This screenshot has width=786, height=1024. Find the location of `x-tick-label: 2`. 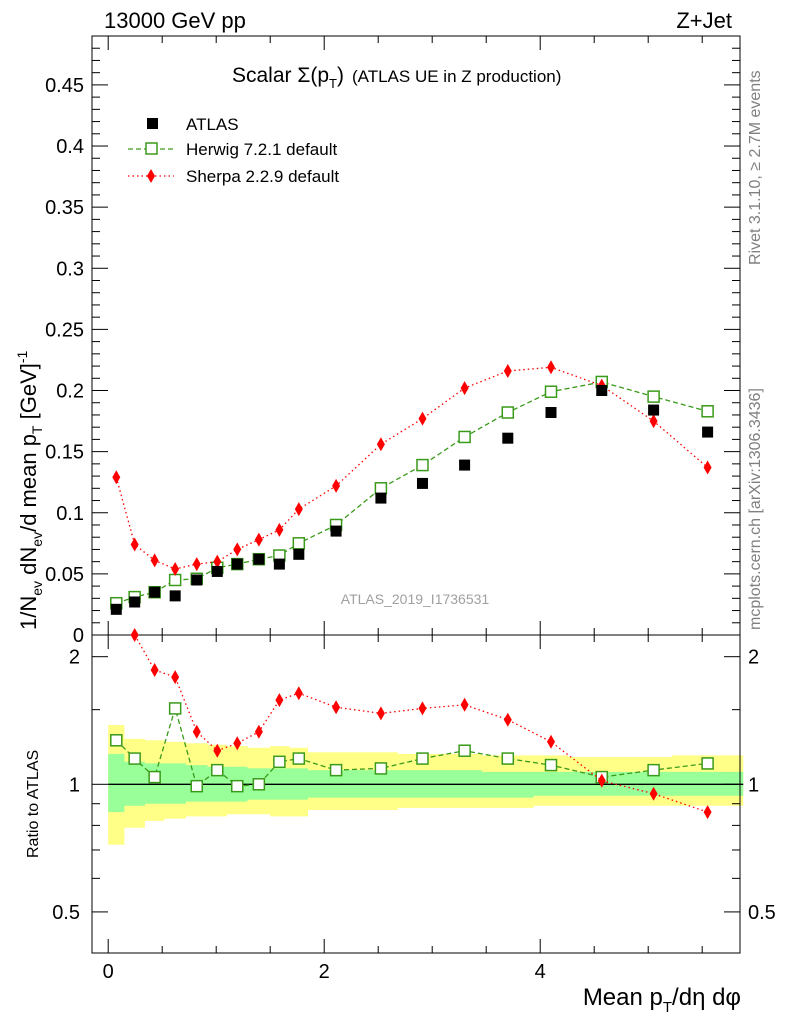

x-tick-label: 2 is located at coordinates (324, 972).